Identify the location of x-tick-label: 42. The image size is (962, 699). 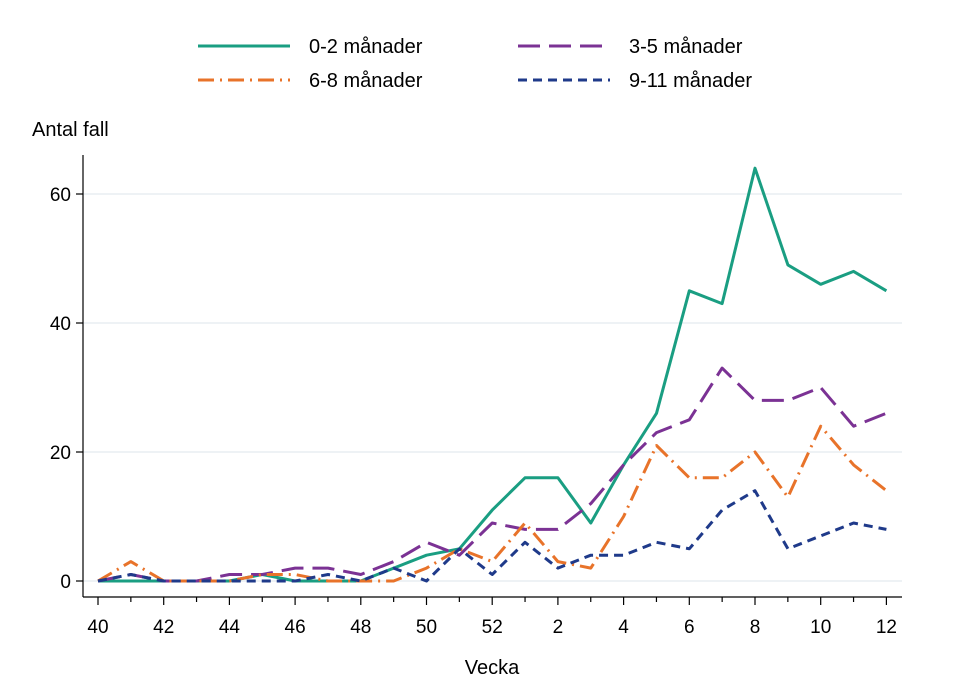
(163, 627).